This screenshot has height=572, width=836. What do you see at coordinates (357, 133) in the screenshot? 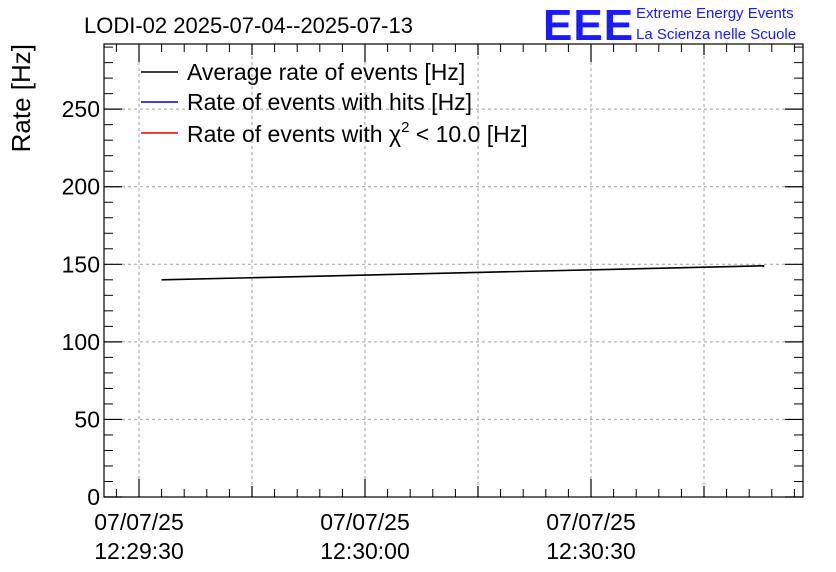
I see `legend-label-chi2: Rate of events with χ2 < 10.0 [Hz]` at bounding box center [357, 133].